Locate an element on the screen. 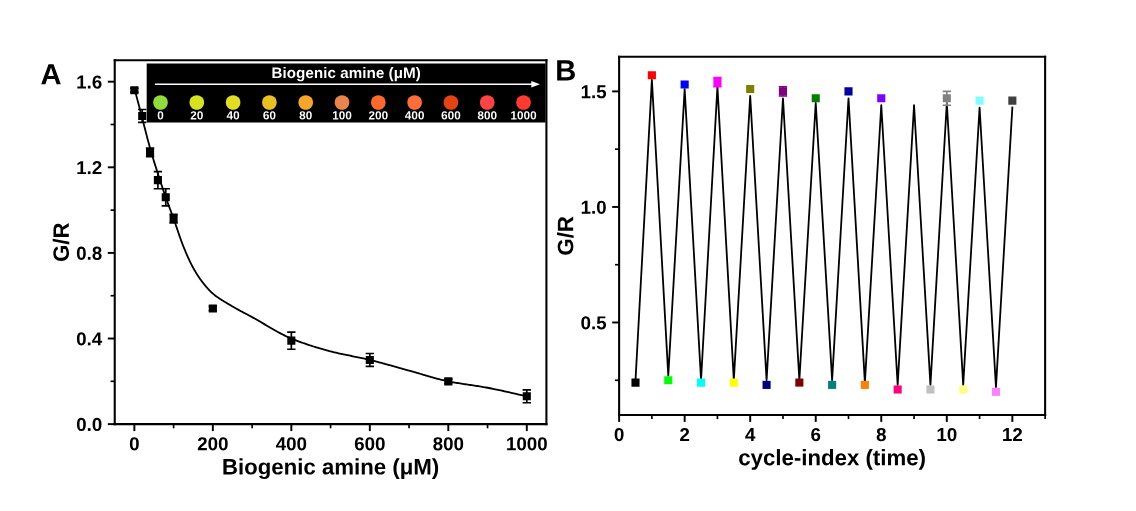  y-tick-label: 1.2 is located at coordinates (89, 168).